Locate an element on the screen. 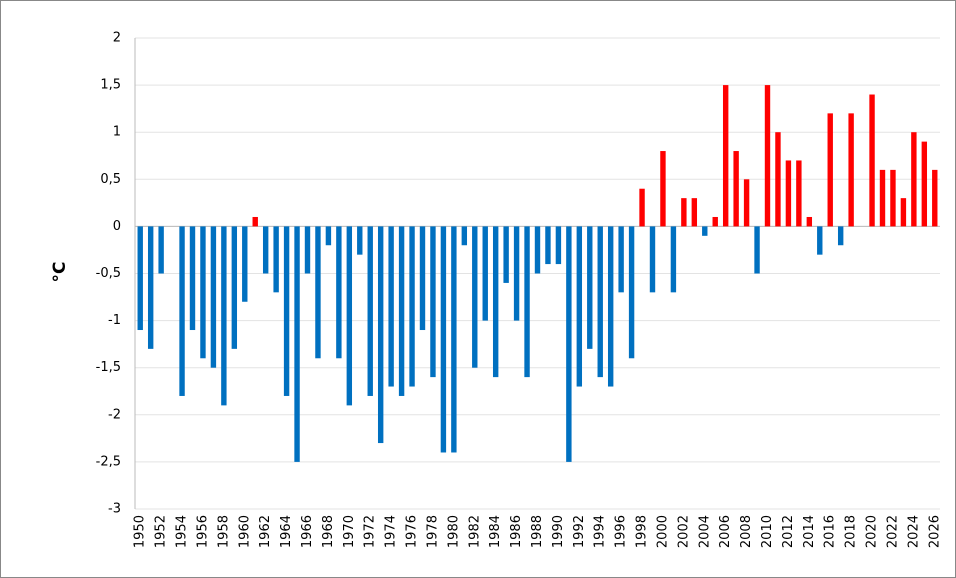 This screenshot has width=956, height=578. x-tick-label: 1950 is located at coordinates (140, 531).